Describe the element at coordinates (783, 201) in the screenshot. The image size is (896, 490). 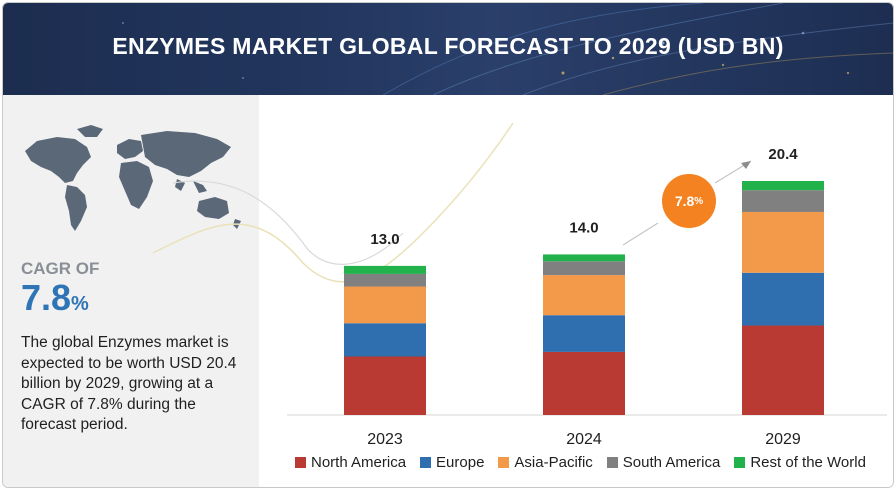
I see `bar-segment-south-america-2029` at that location.